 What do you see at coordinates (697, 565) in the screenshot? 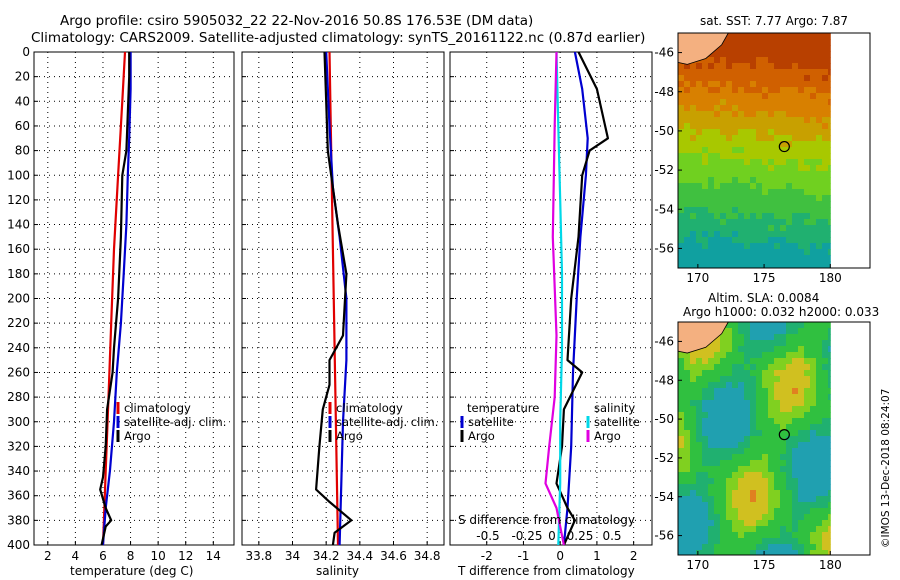
I see `map-x-tick-label: 170` at bounding box center [697, 565].